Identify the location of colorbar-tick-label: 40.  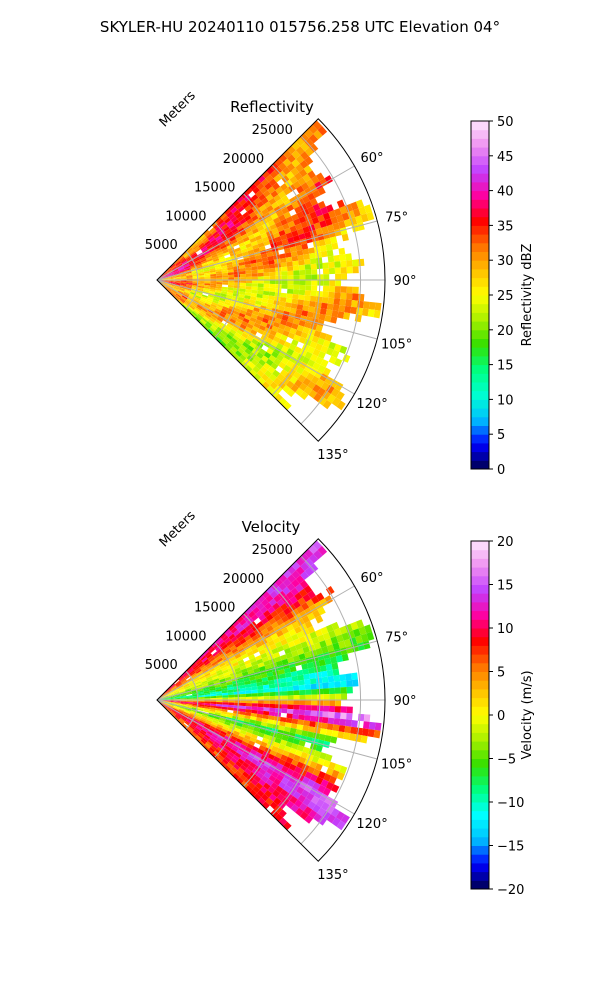
(505, 192).